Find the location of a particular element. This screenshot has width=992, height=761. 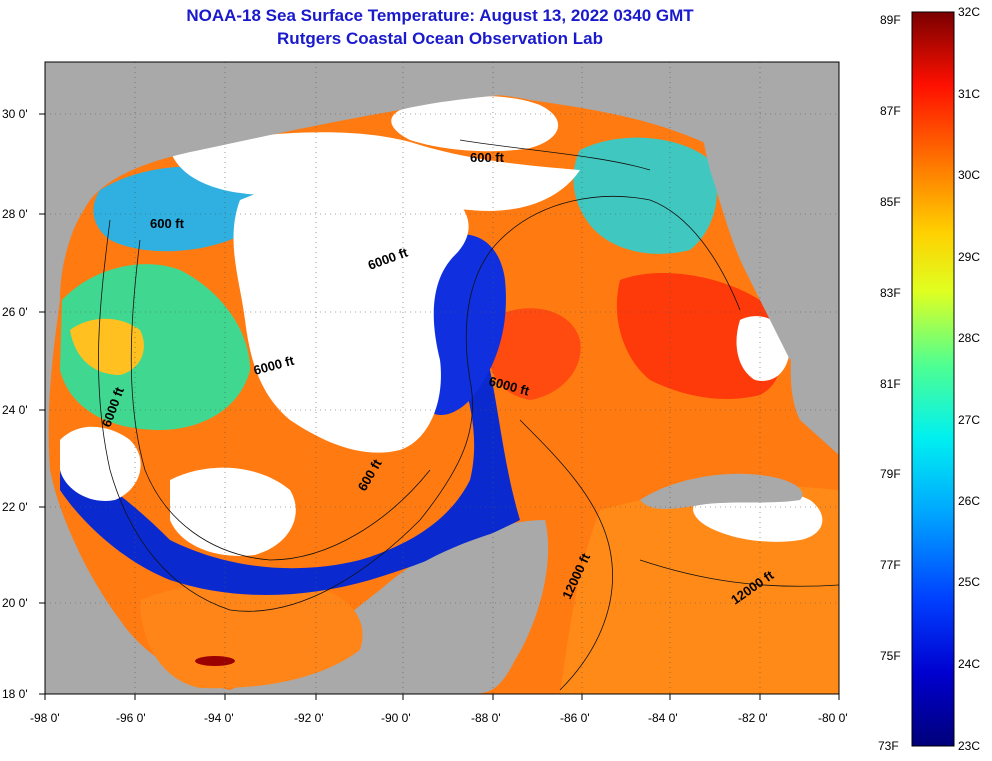

colorbar-f-label: 79F is located at coordinates (890, 474).